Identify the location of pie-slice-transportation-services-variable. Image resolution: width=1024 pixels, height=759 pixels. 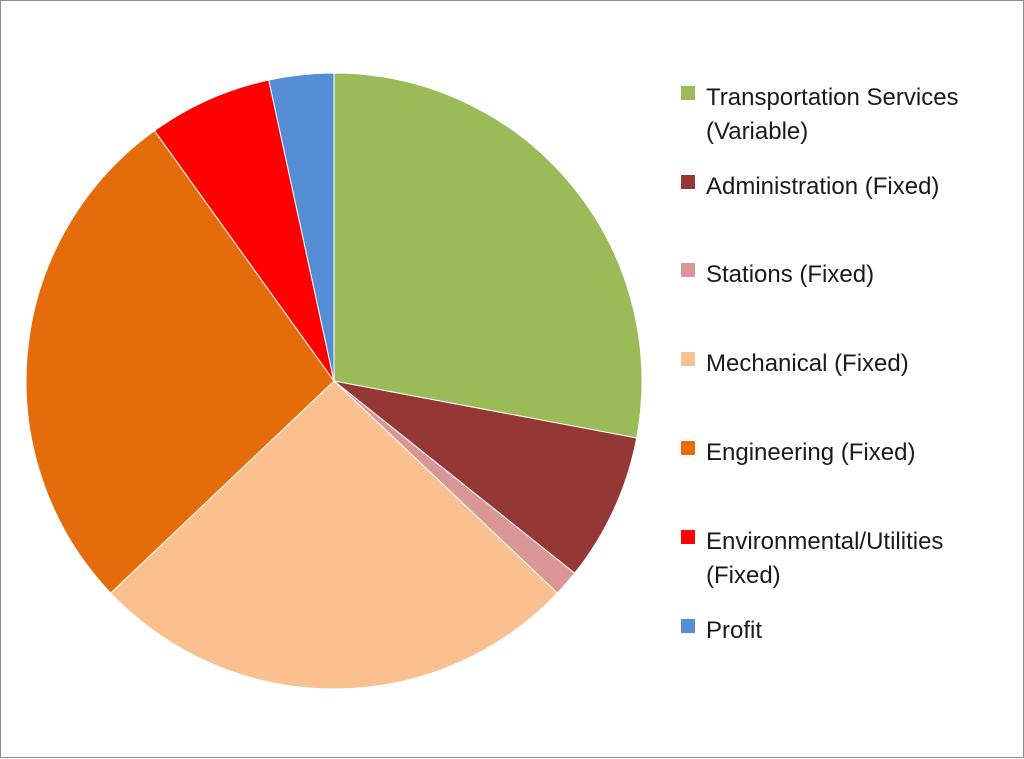
(488, 255).